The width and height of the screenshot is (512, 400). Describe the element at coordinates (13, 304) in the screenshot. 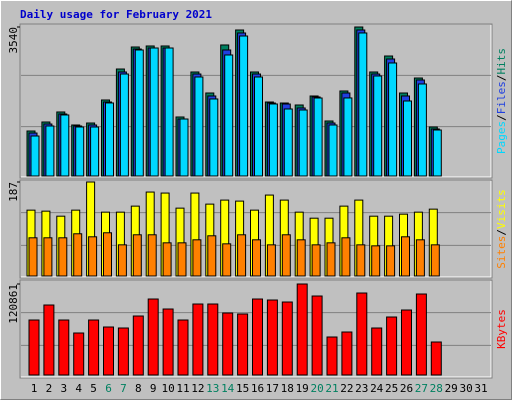

I see `y-tick-label: 120861` at that location.